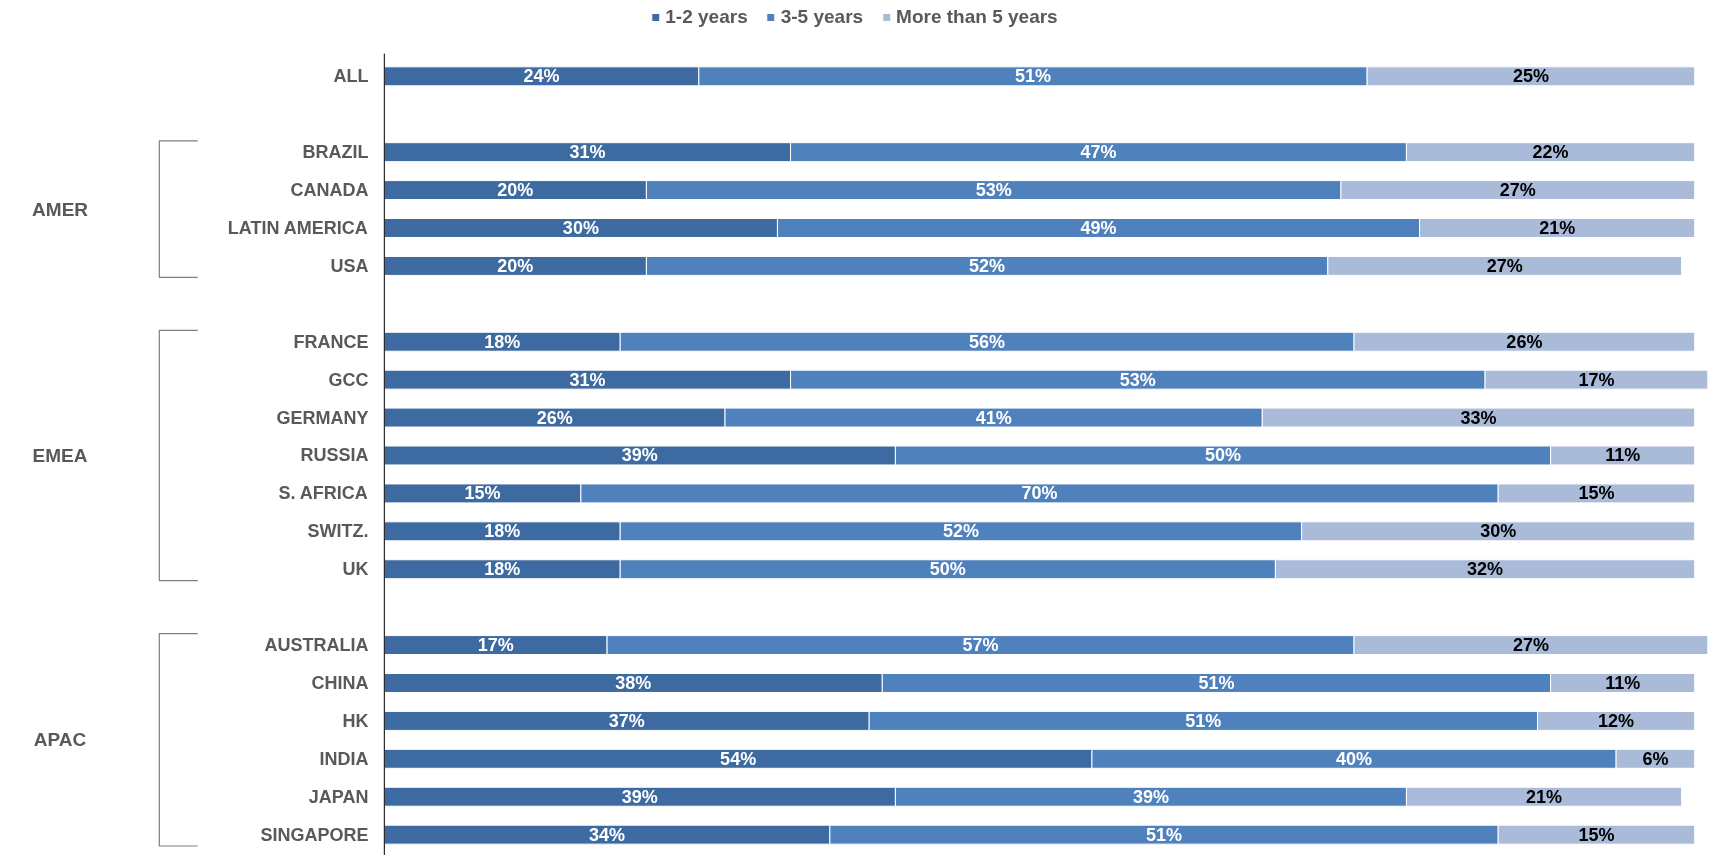  Describe the element at coordinates (338, 531) in the screenshot. I see `y-tick-label: SWITZ.` at that location.